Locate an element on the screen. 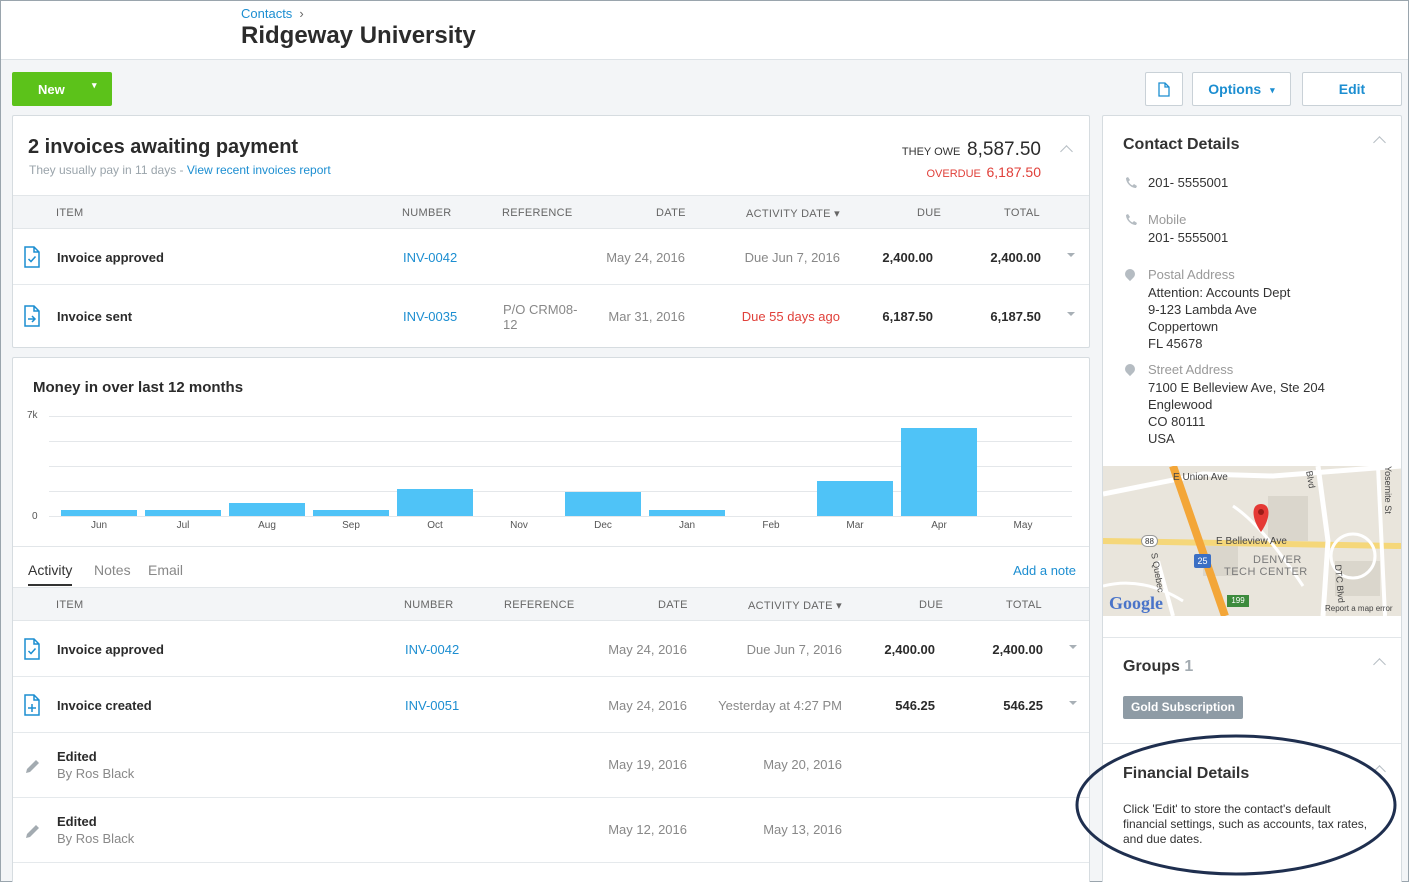 This screenshot has width=1409, height=882. chart-bar-apr is located at coordinates (939, 472).